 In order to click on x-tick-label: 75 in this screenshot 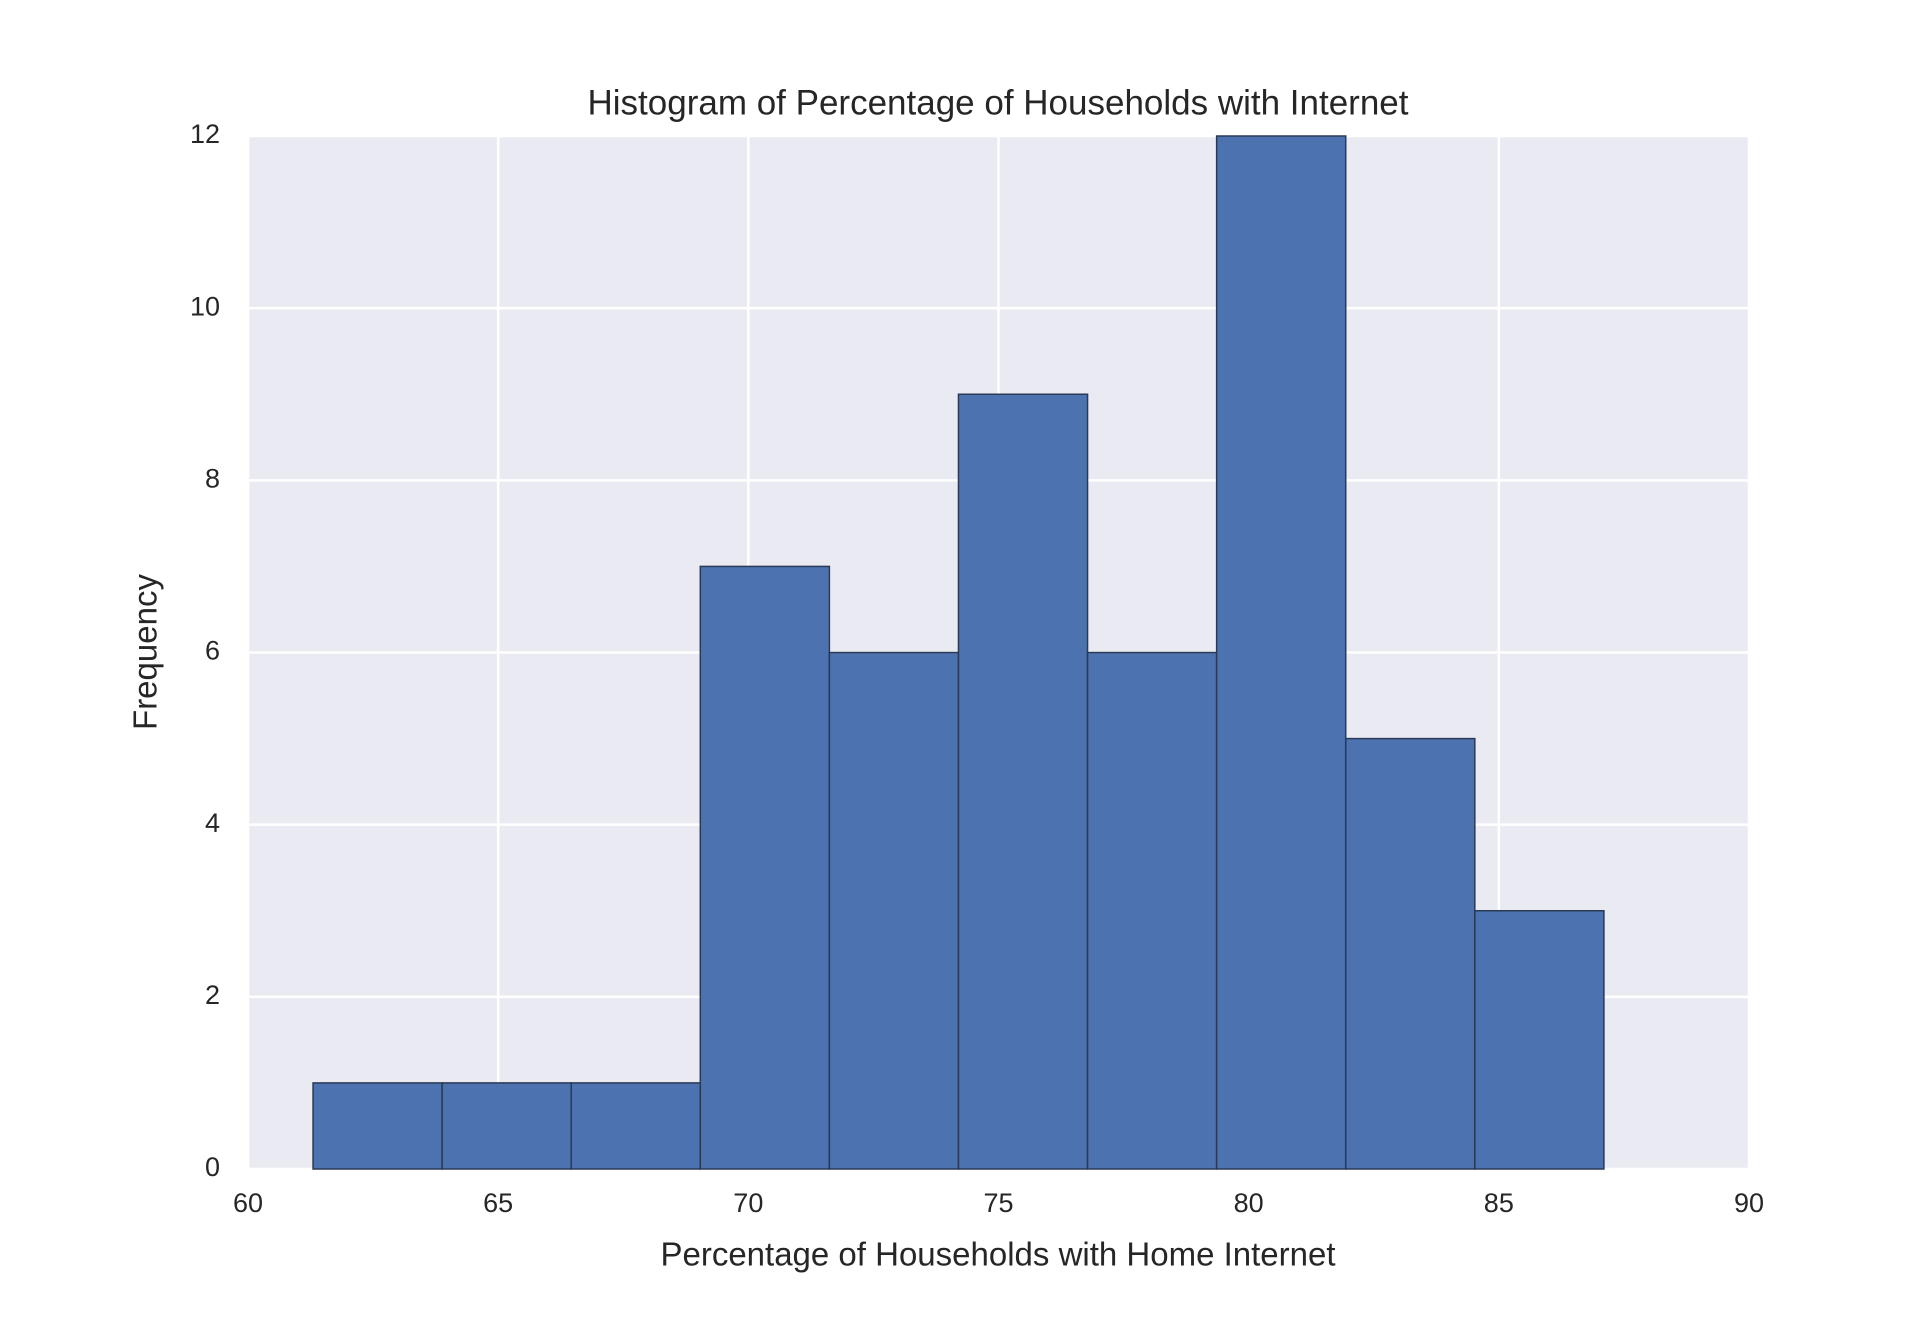, I will do `click(998, 1203)`.